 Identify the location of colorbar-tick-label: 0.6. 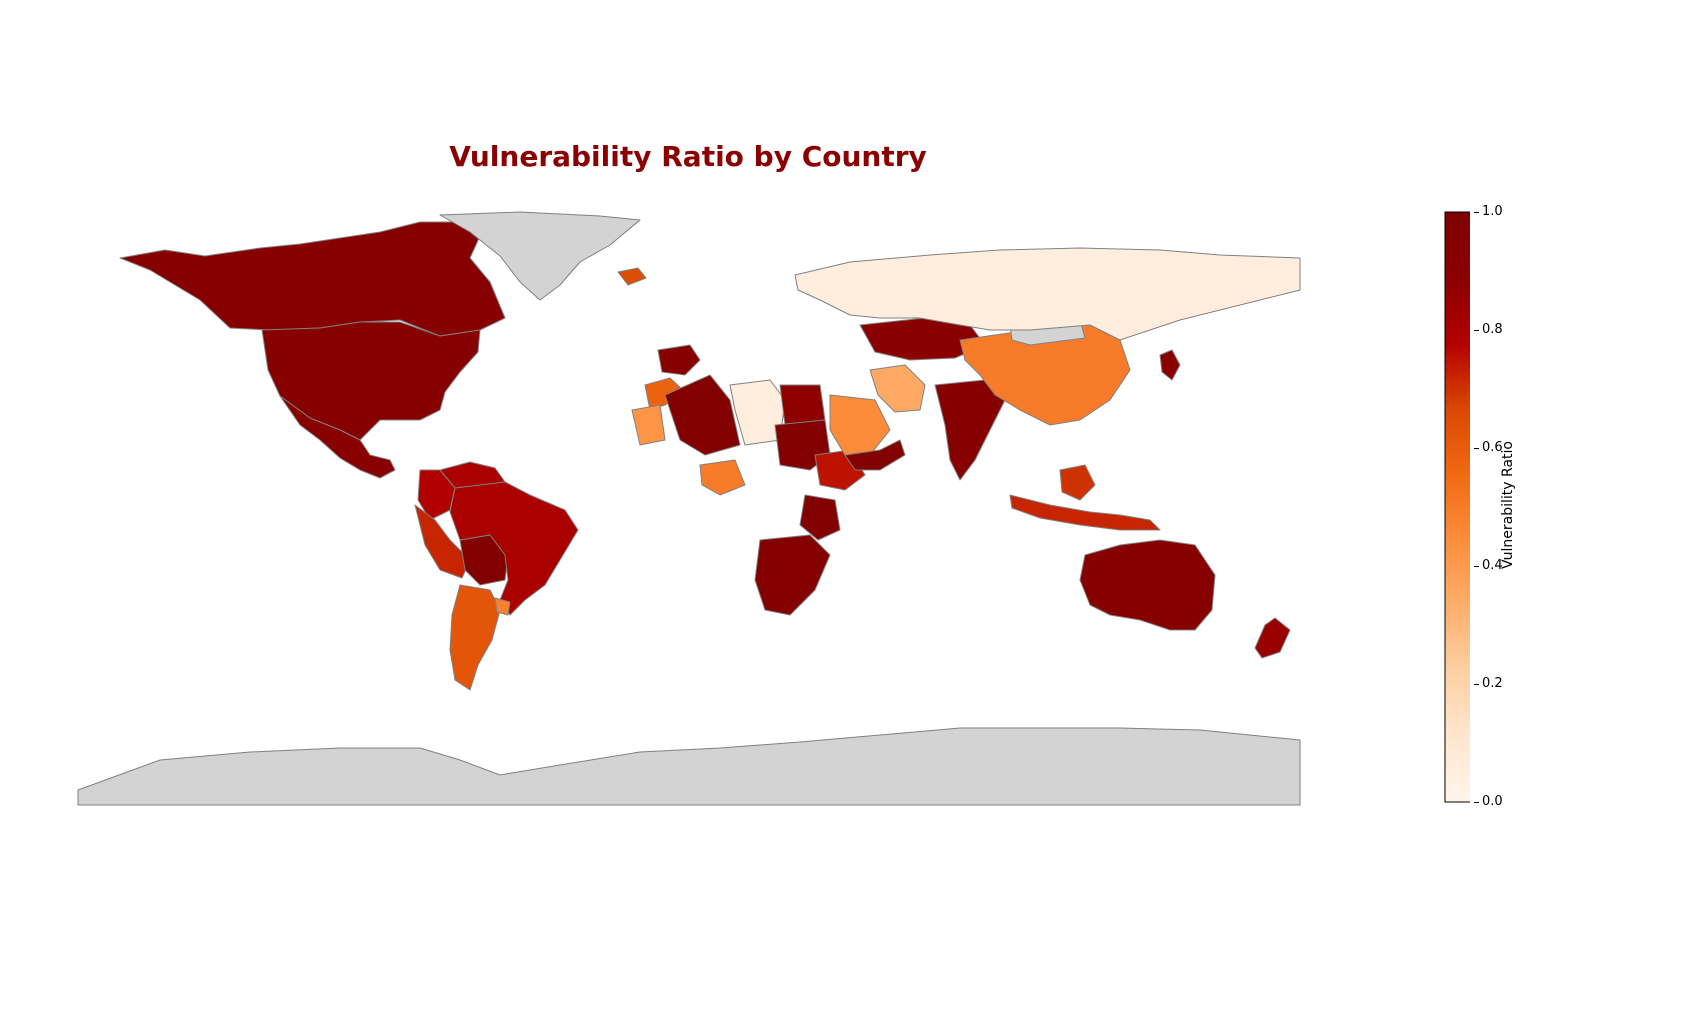
(1492, 447).